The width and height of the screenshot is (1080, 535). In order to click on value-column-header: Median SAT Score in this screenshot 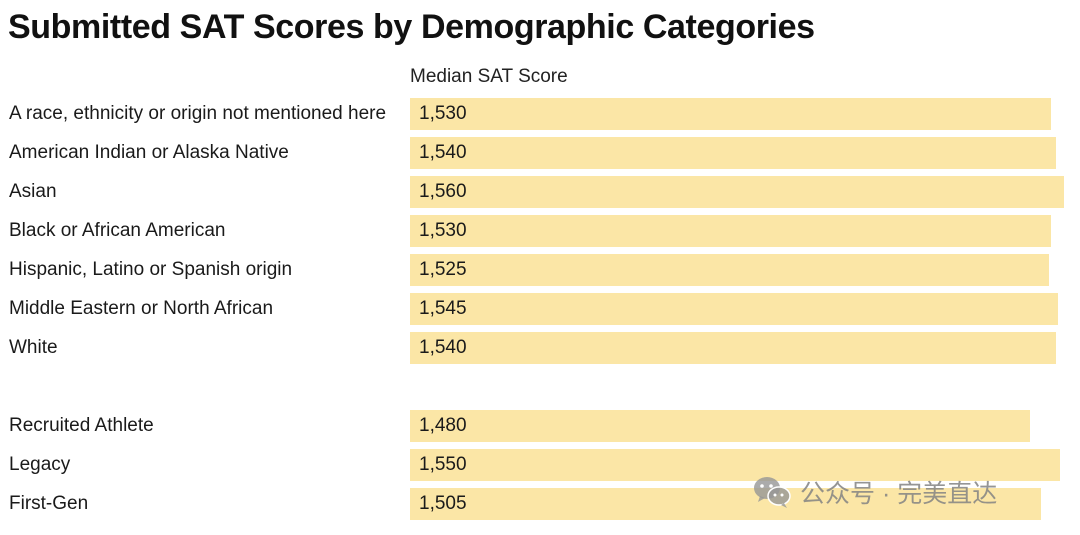, I will do `click(489, 76)`.